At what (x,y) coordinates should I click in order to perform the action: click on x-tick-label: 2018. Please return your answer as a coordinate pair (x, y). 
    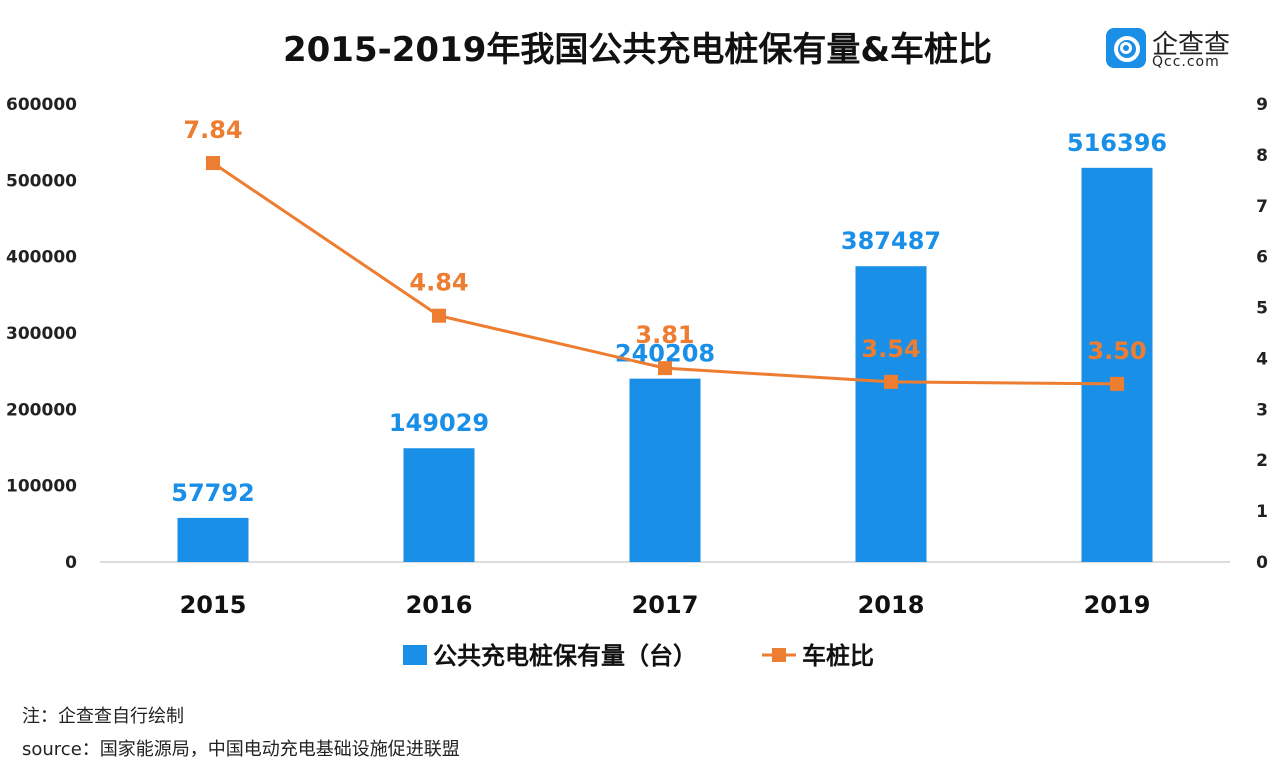
    Looking at the image, I should click on (891, 605).